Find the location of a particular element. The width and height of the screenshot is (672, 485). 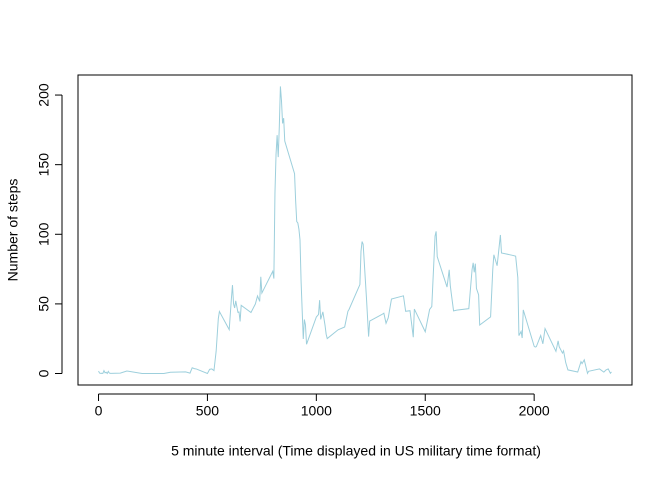

x-tick-label: 0 is located at coordinates (99, 411).